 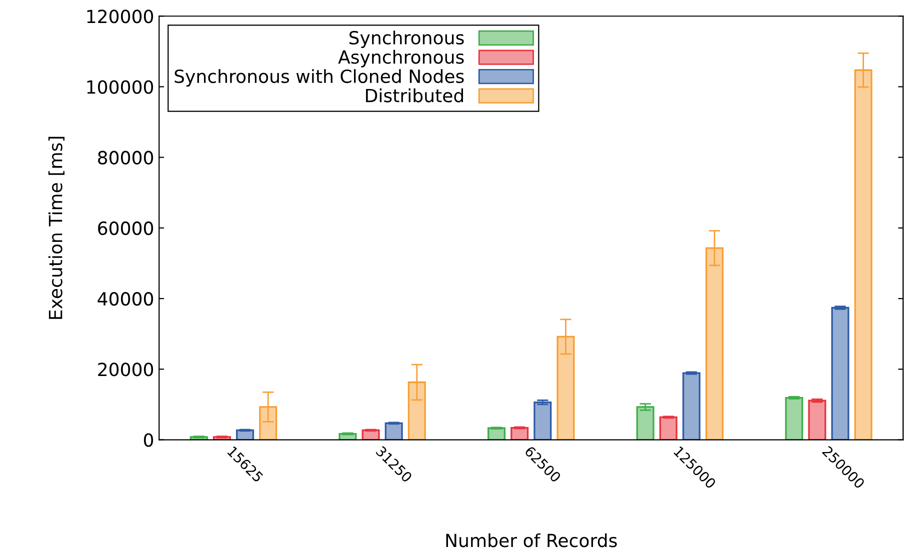 I want to click on y-tick-label: 40000, so click(x=126, y=299).